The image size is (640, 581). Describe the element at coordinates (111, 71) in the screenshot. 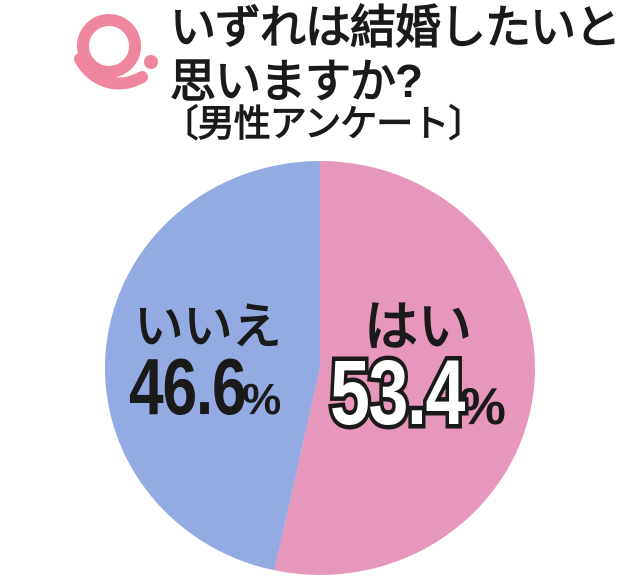

I see `q-letter-tail` at that location.